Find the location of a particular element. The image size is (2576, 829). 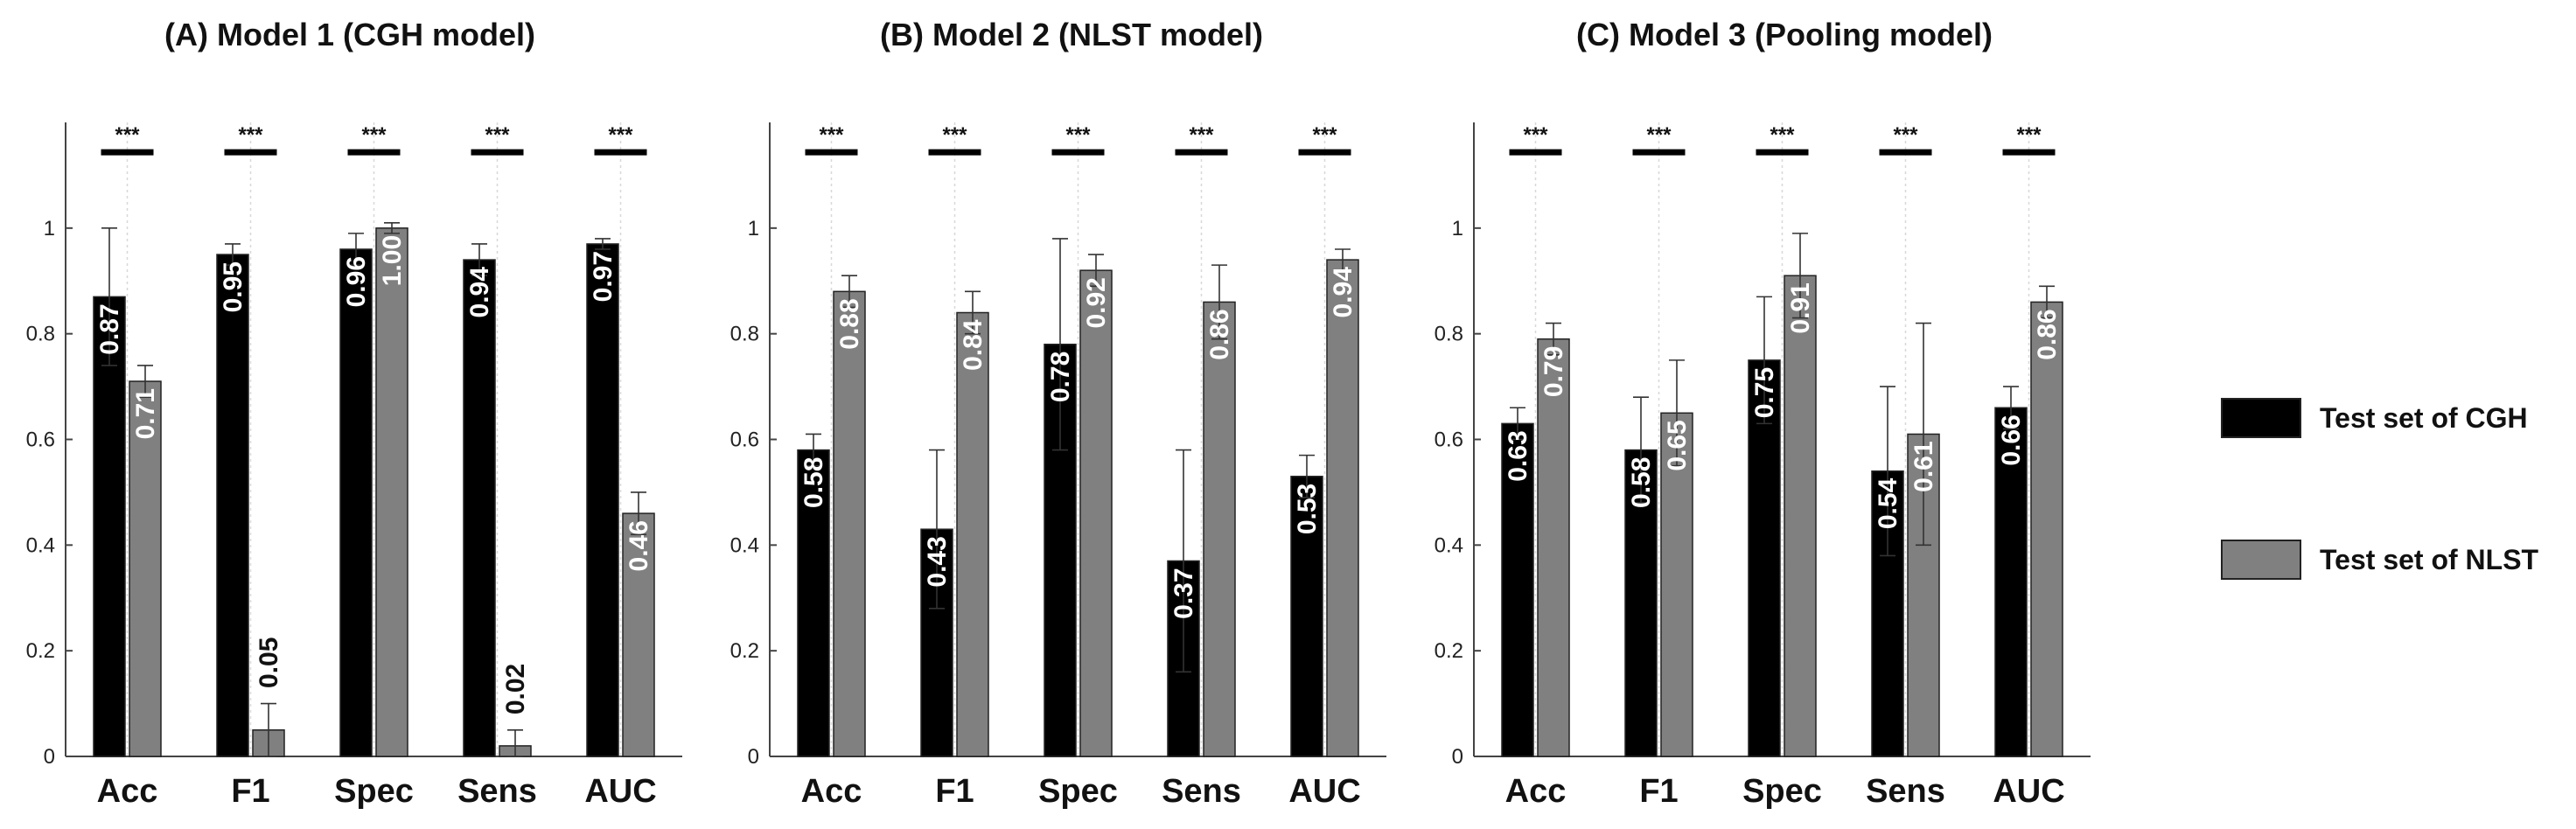

chart-title: (C) Model 3 (Pooling model) is located at coordinates (1784, 34).